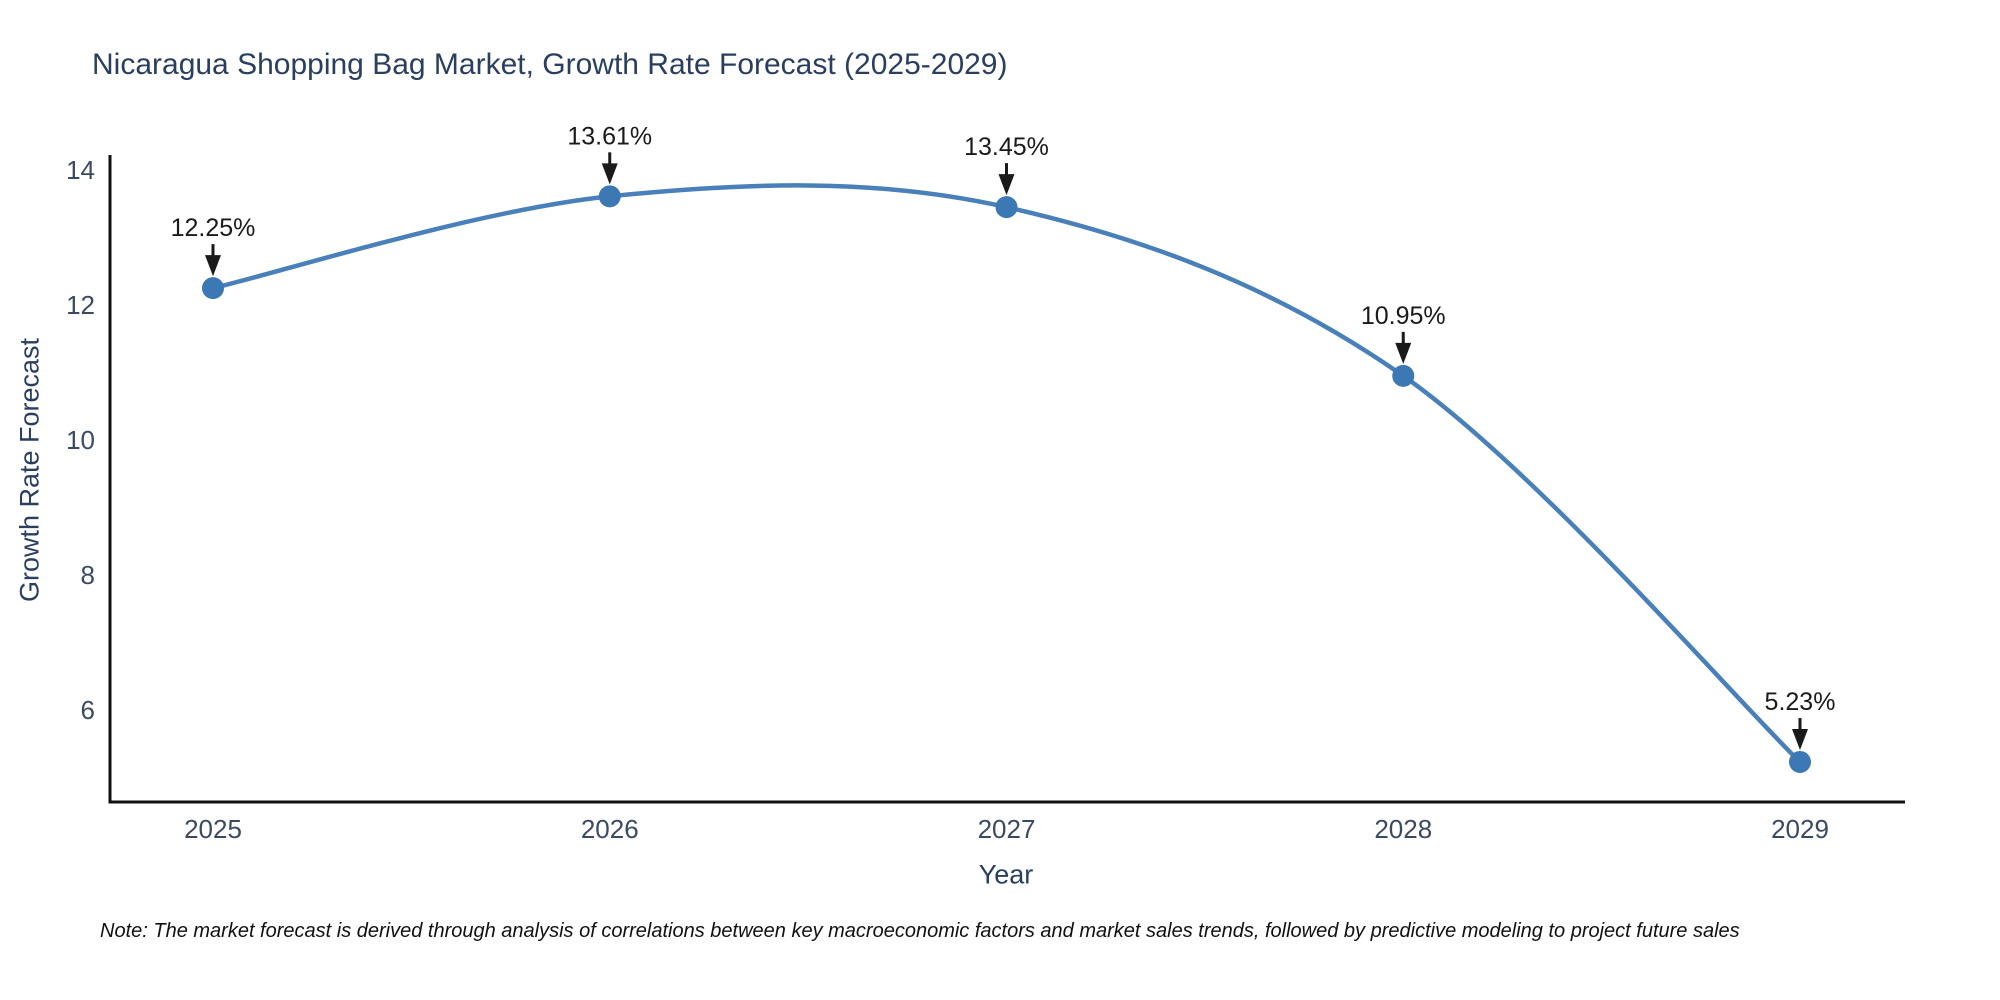 The width and height of the screenshot is (2000, 1000). What do you see at coordinates (213, 829) in the screenshot?
I see `x-tick-label: 2025` at bounding box center [213, 829].